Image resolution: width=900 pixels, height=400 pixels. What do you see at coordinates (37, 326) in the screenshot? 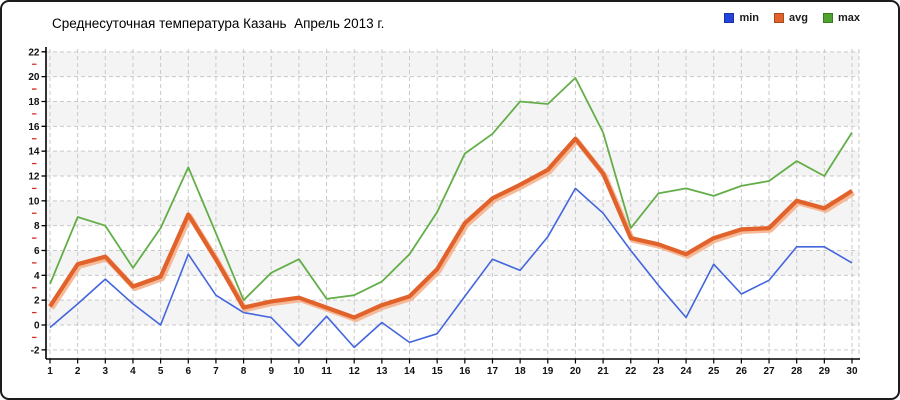
I see `y-tick-label: 0` at bounding box center [37, 326].